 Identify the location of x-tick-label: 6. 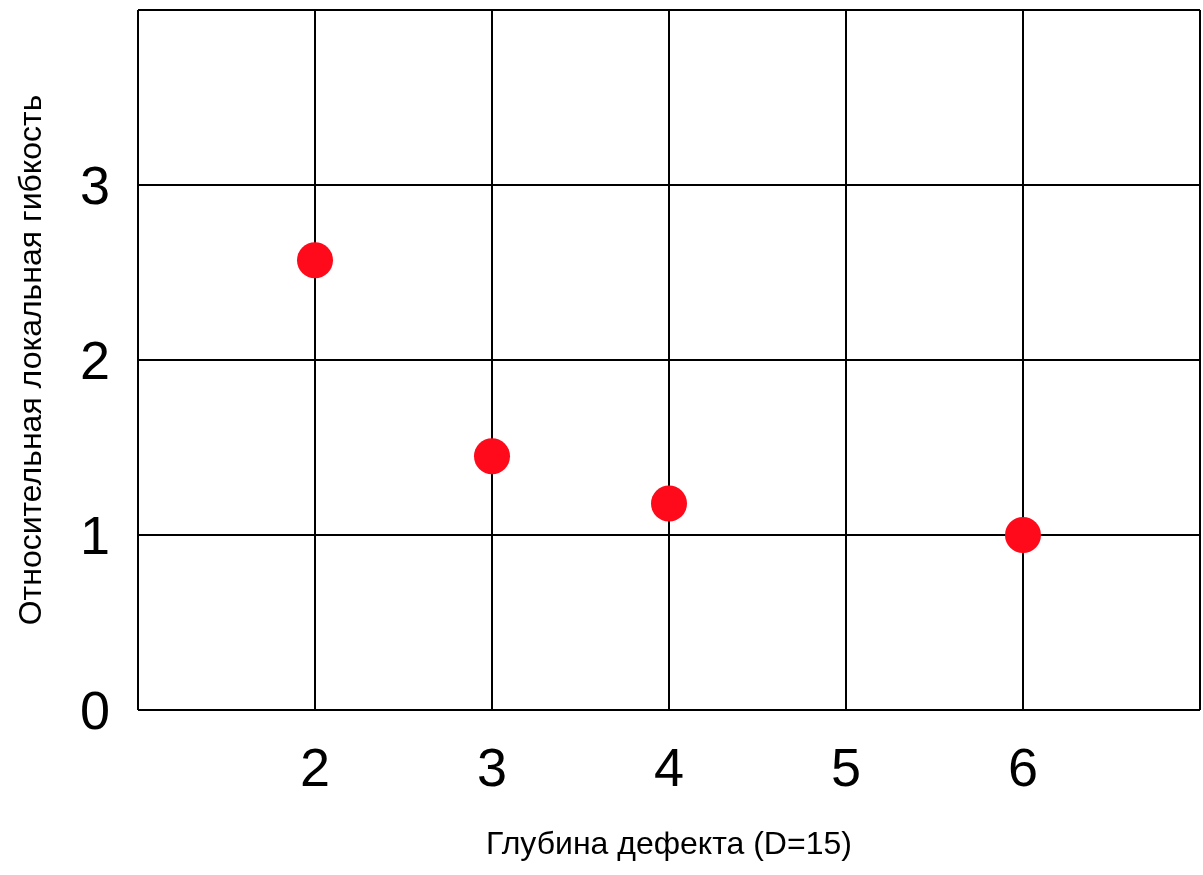
(1023, 767).